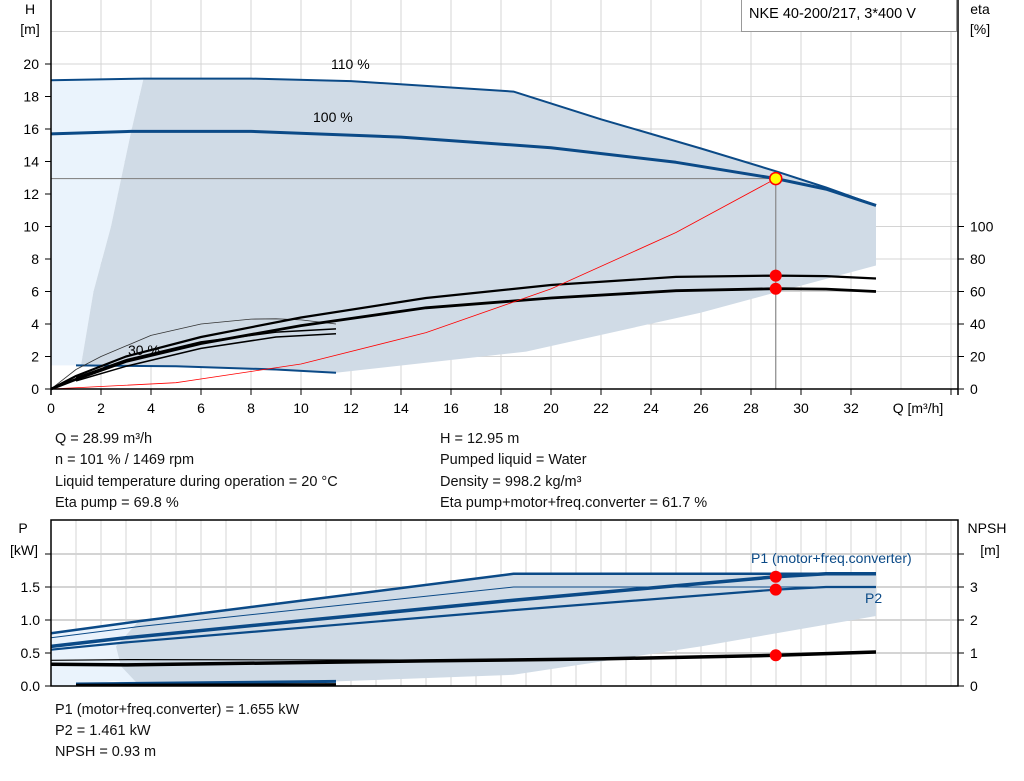 This screenshot has height=781, width=1024. What do you see at coordinates (601, 408) in the screenshot?
I see `q-tick-label: 22` at bounding box center [601, 408].